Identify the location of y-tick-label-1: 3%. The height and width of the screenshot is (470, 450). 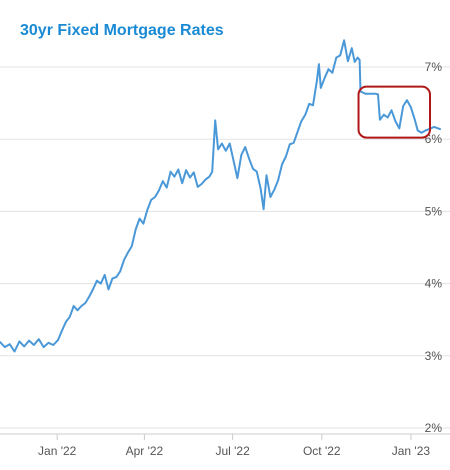
(434, 356).